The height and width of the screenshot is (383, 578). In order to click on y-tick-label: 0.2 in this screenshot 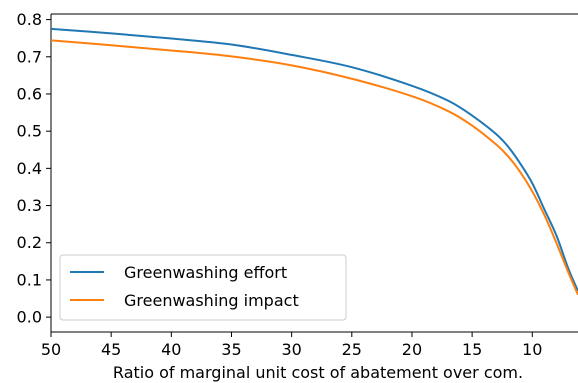, I will do `click(29, 242)`.